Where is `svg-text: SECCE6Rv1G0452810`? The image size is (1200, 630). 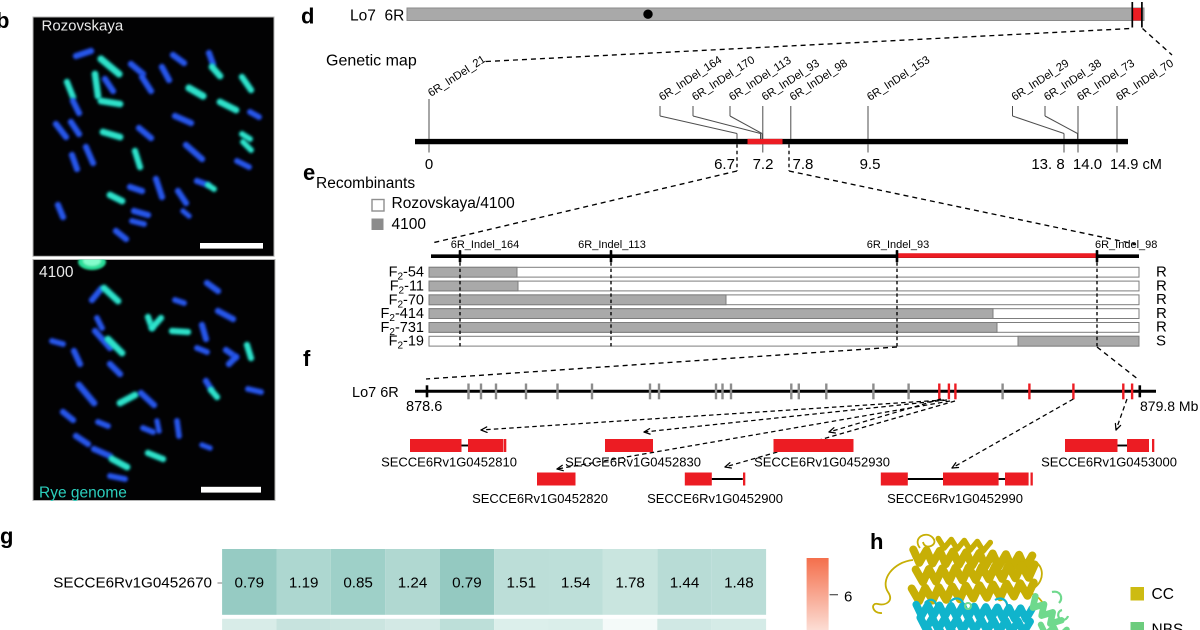 svg-text: SECCE6Rv1G0452810 is located at coordinates (449, 462).